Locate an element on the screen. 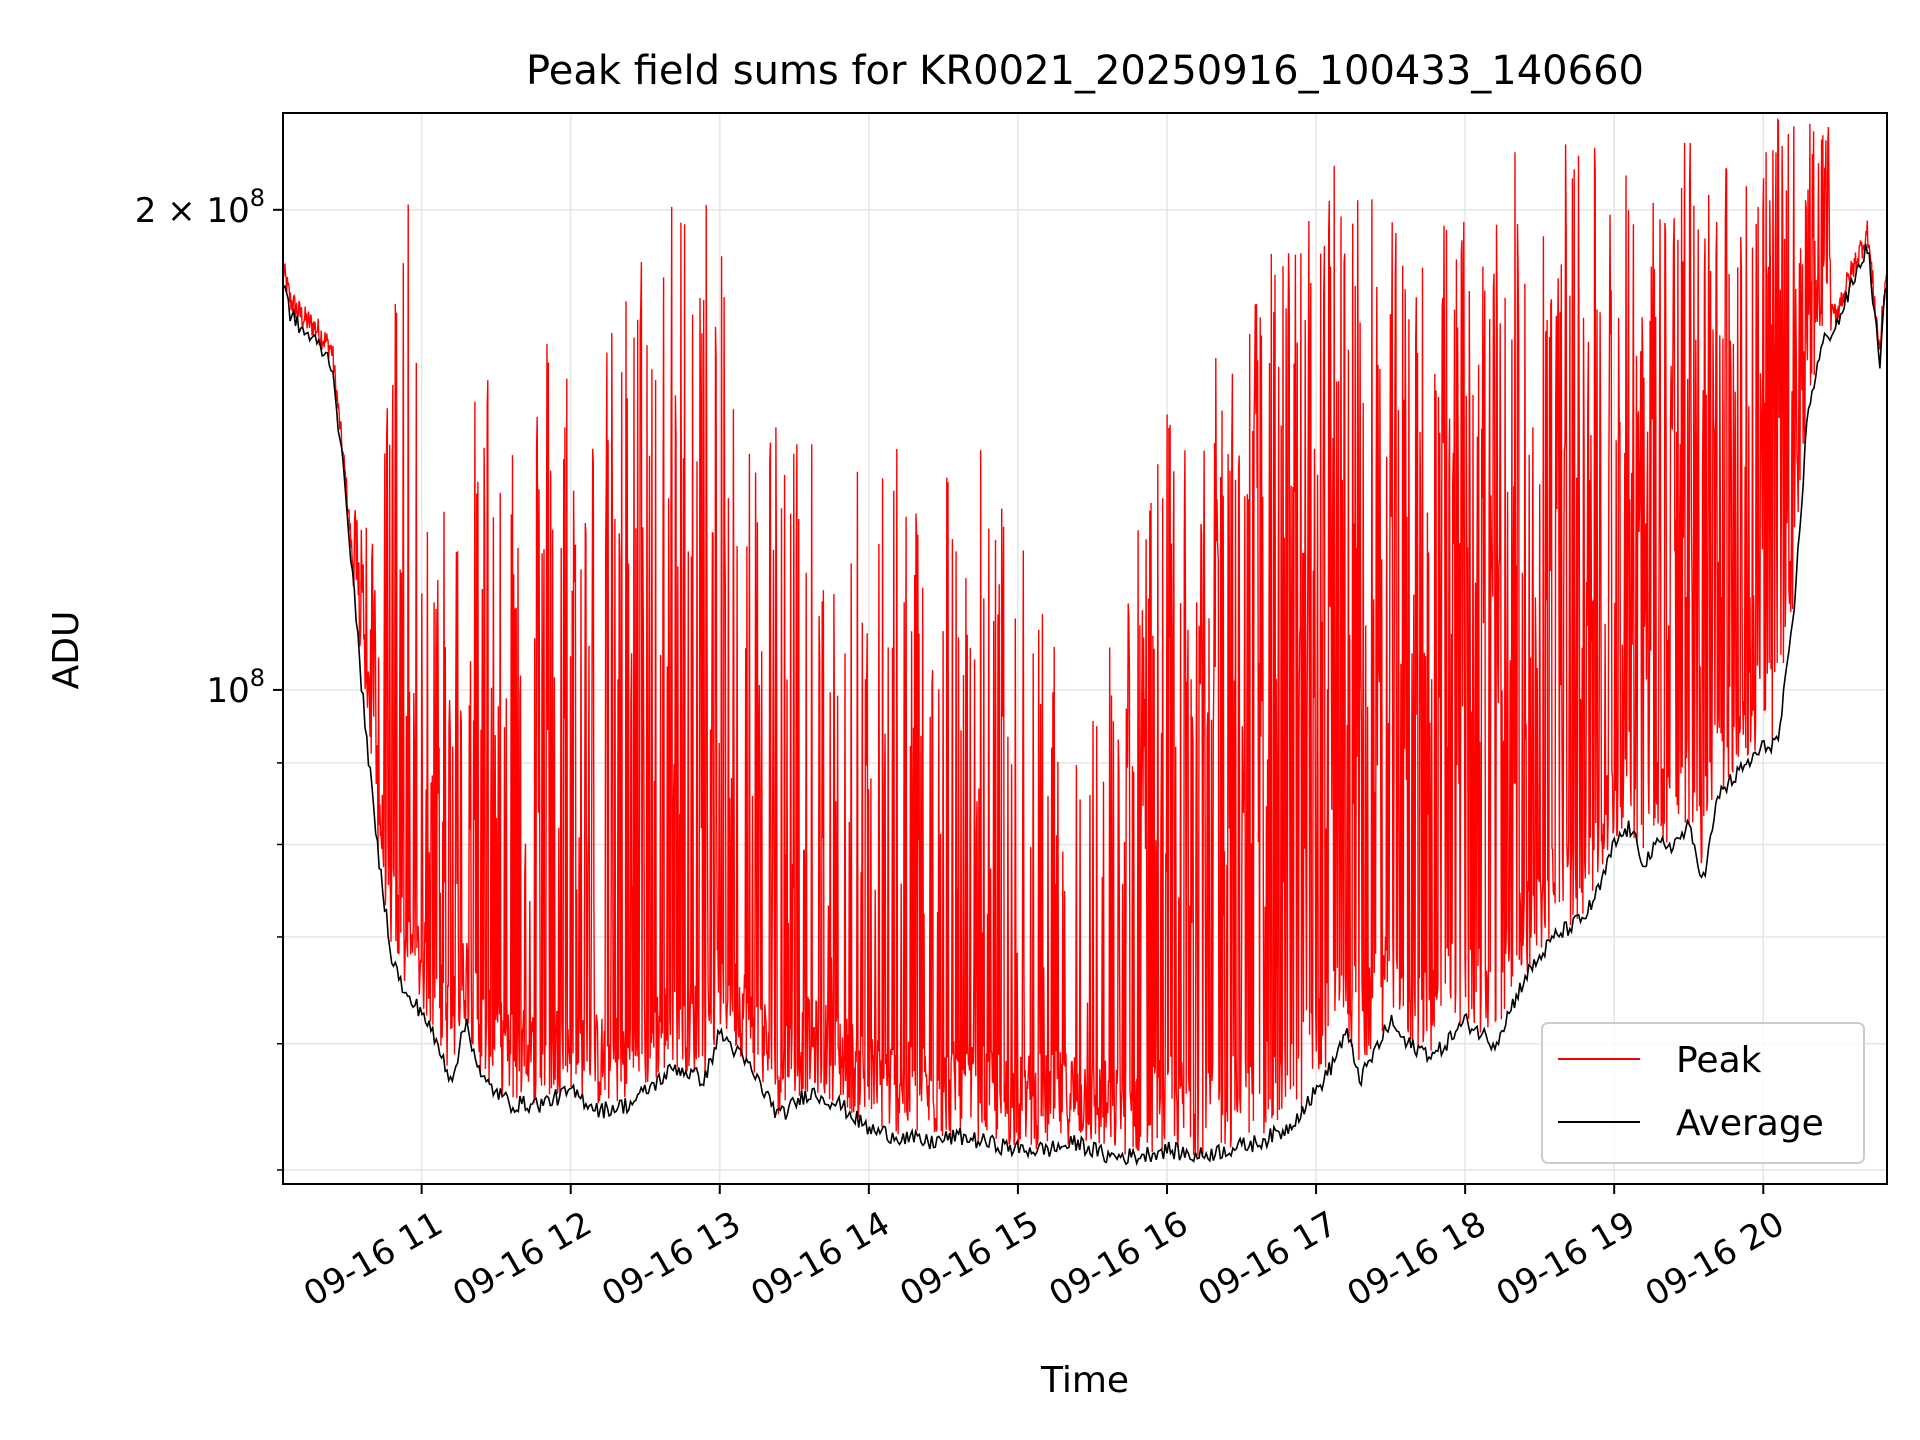 The width and height of the screenshot is (1920, 1440). y-axis: 108 2 × 108 is located at coordinates (209, 677).